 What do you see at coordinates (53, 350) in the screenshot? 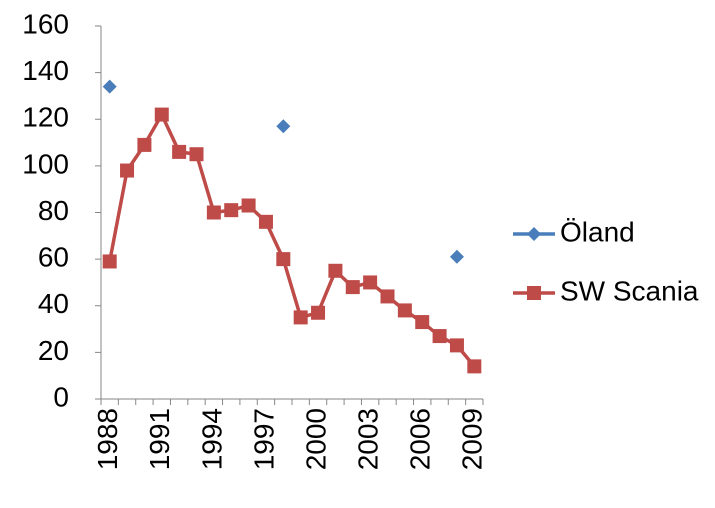
I see `y-tick-label: 20` at bounding box center [53, 350].